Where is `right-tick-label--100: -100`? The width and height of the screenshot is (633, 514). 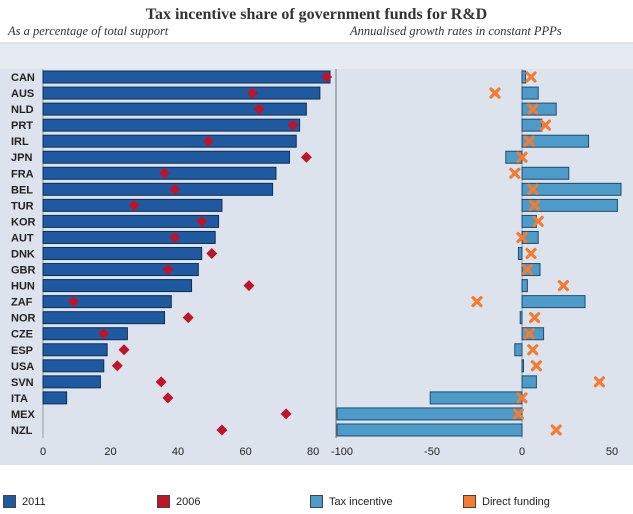 right-tick-label--100: -100 is located at coordinates (342, 452).